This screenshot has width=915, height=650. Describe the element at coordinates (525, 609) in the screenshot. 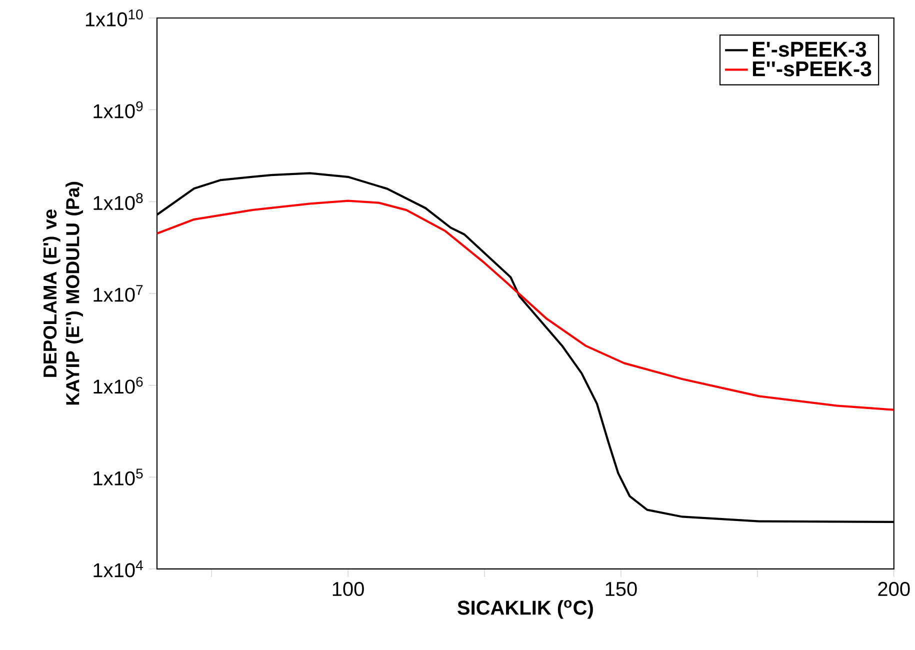

I see `x-axis-title: SICAKLIK ($^{o}$C)` at that location.